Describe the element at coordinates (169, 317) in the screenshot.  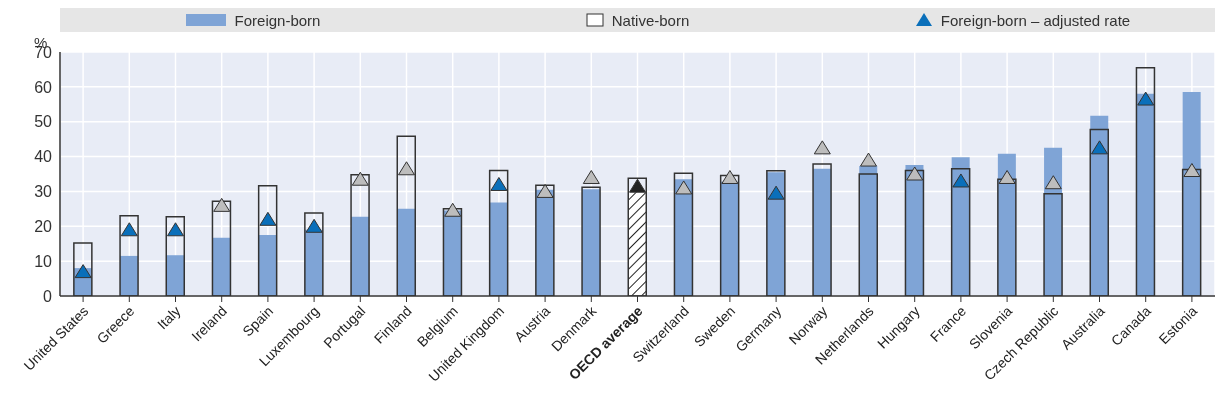
I see `x-tick-label: Italy` at that location.